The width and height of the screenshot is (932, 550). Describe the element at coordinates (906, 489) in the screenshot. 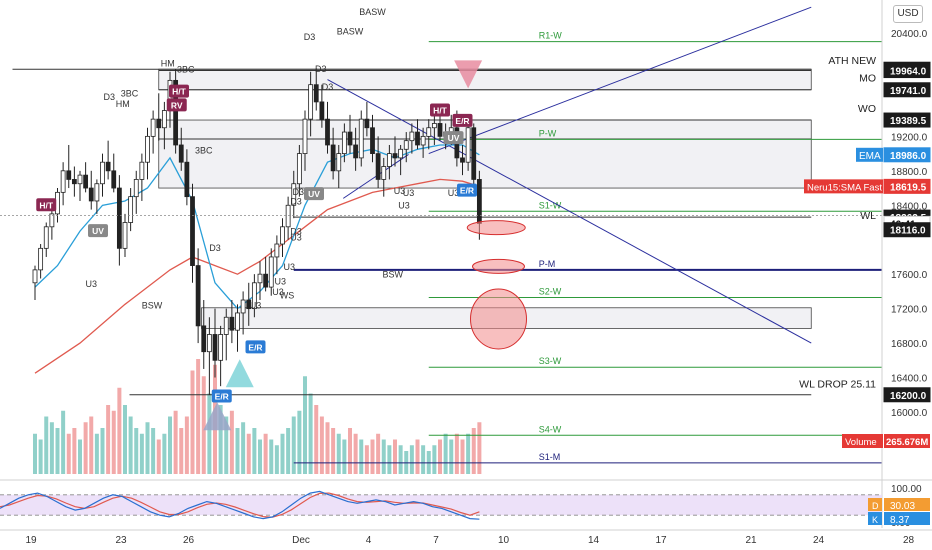

I see `osc-tick: 100.00` at that location.